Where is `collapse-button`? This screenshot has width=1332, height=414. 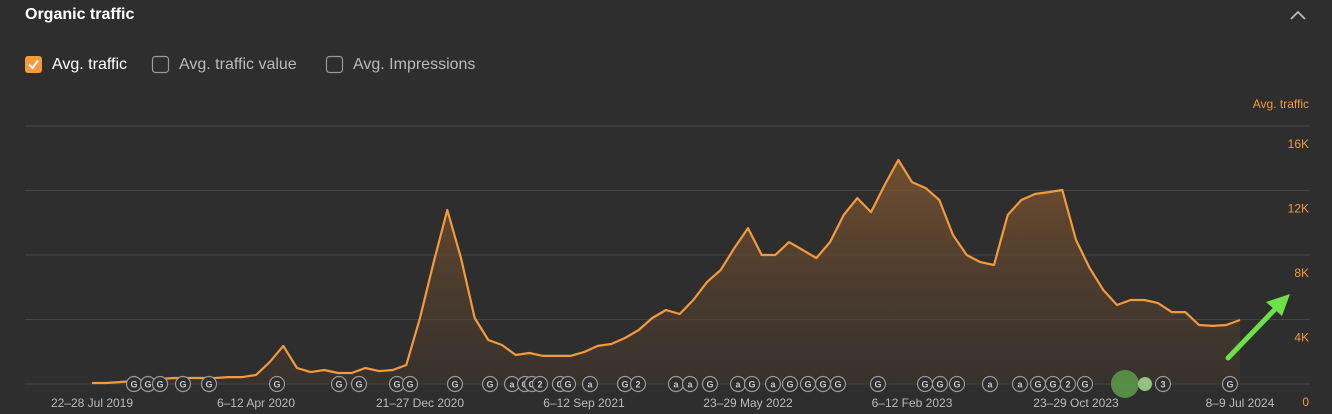 collapse-button is located at coordinates (1298, 15).